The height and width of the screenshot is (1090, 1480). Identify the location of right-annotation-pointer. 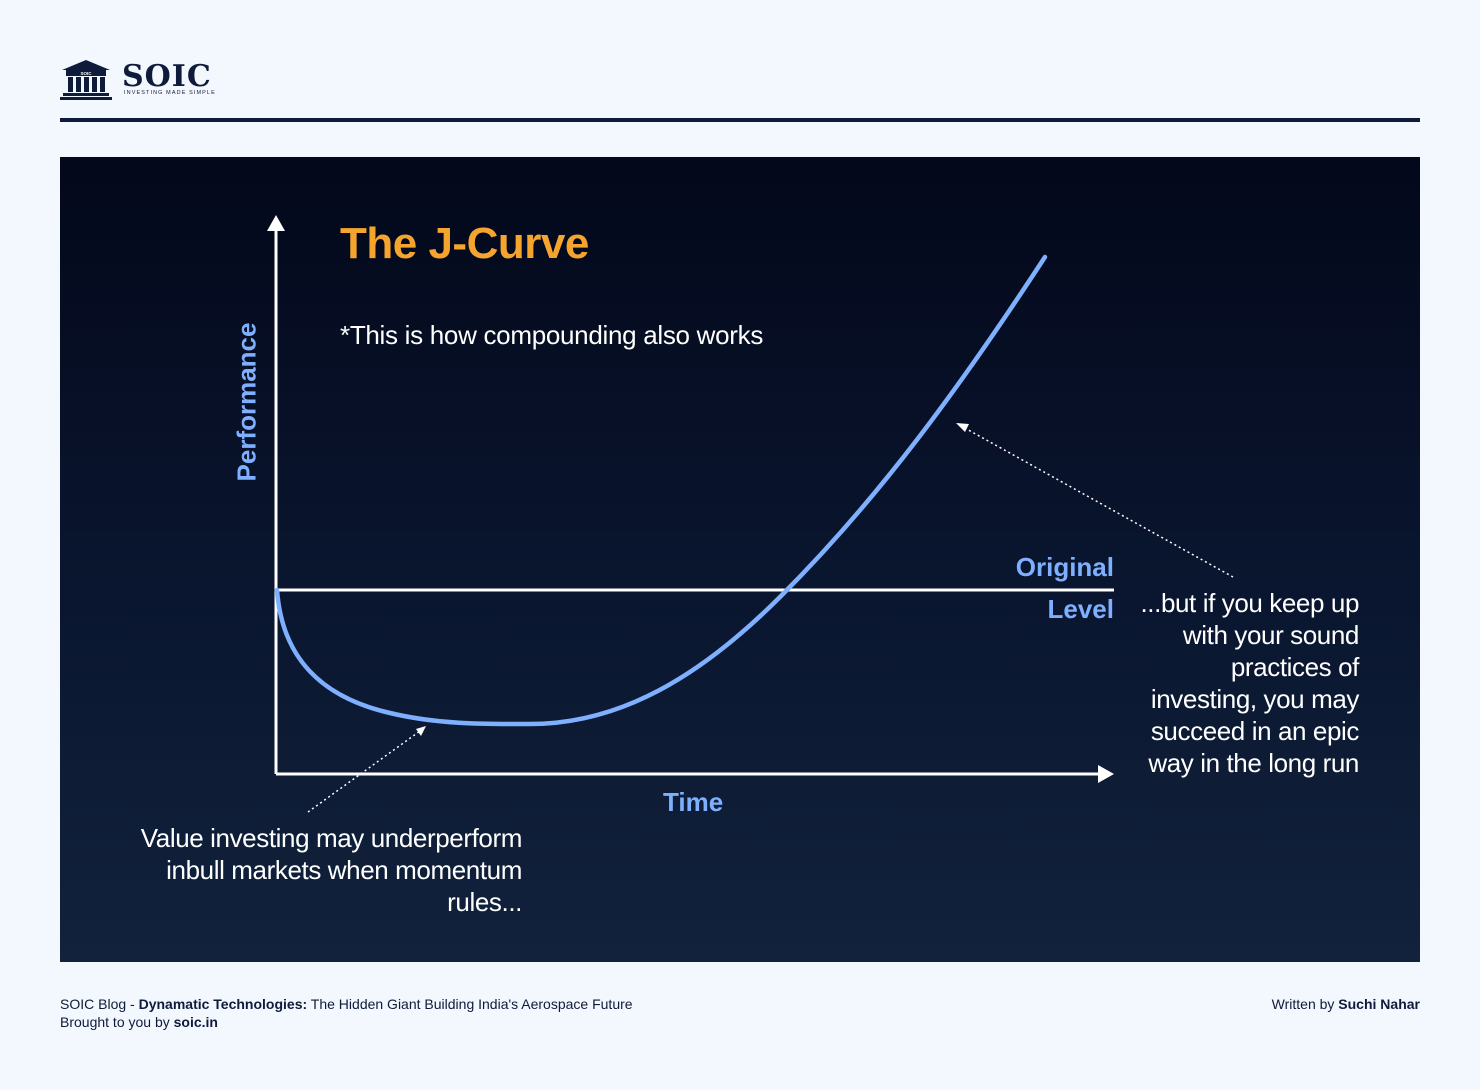
(1098, 502).